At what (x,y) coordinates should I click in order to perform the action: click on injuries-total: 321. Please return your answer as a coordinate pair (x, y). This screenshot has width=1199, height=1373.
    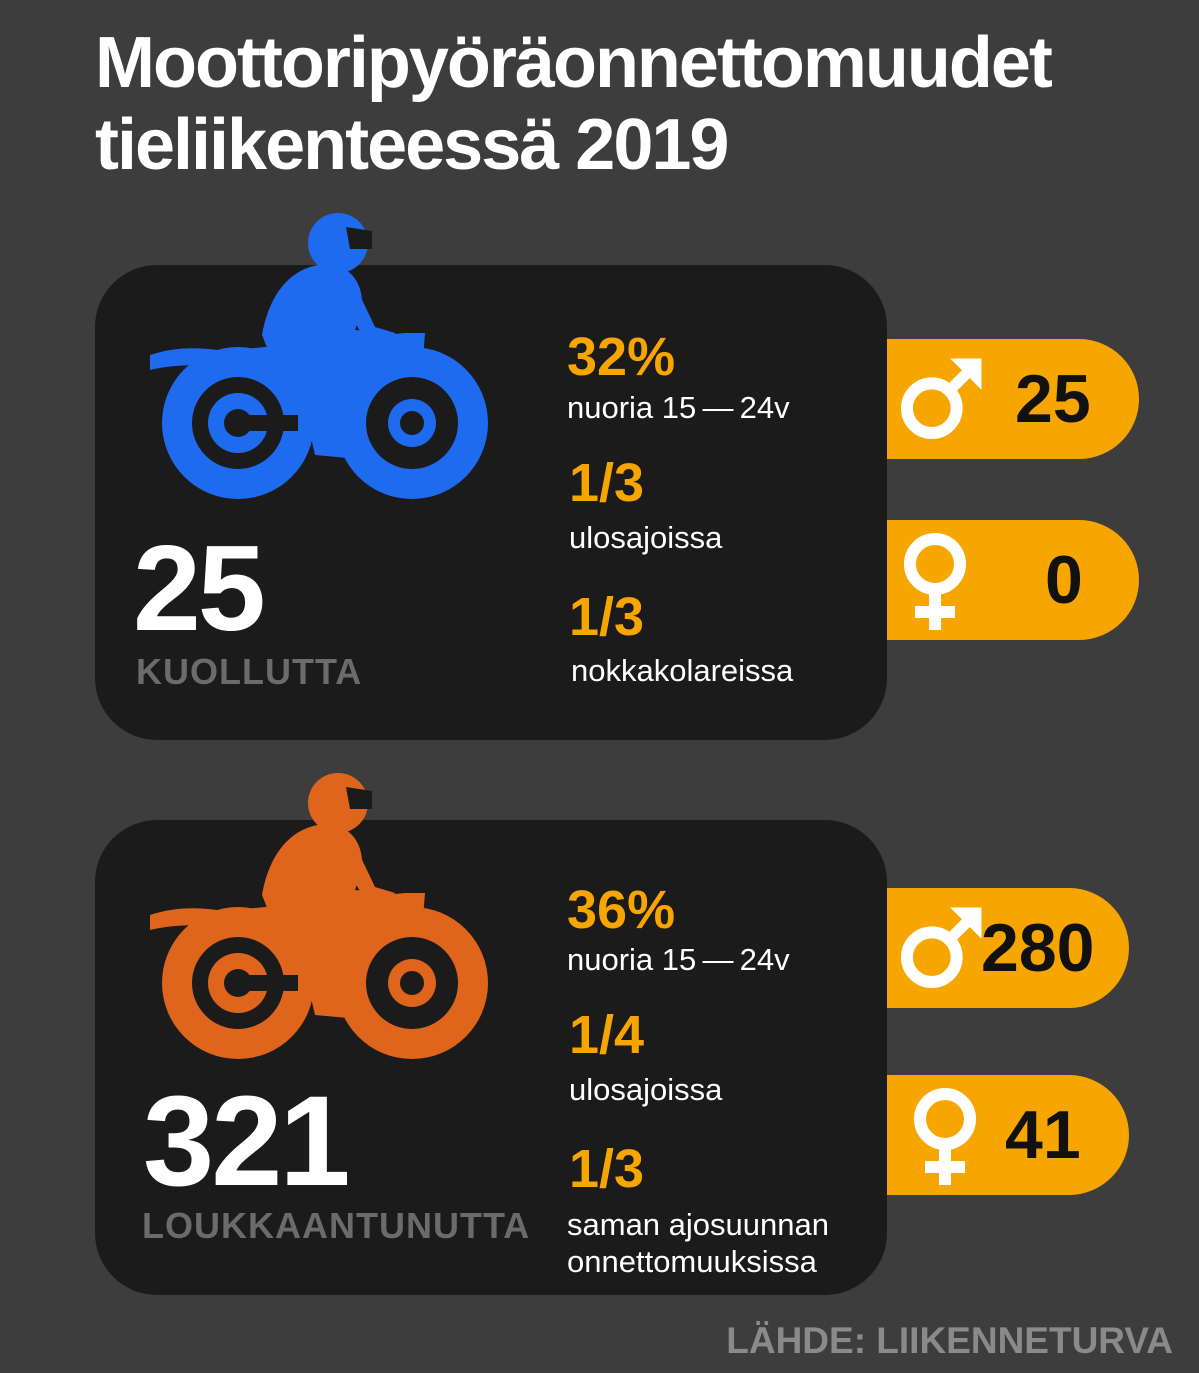
    Looking at the image, I should click on (247, 1141).